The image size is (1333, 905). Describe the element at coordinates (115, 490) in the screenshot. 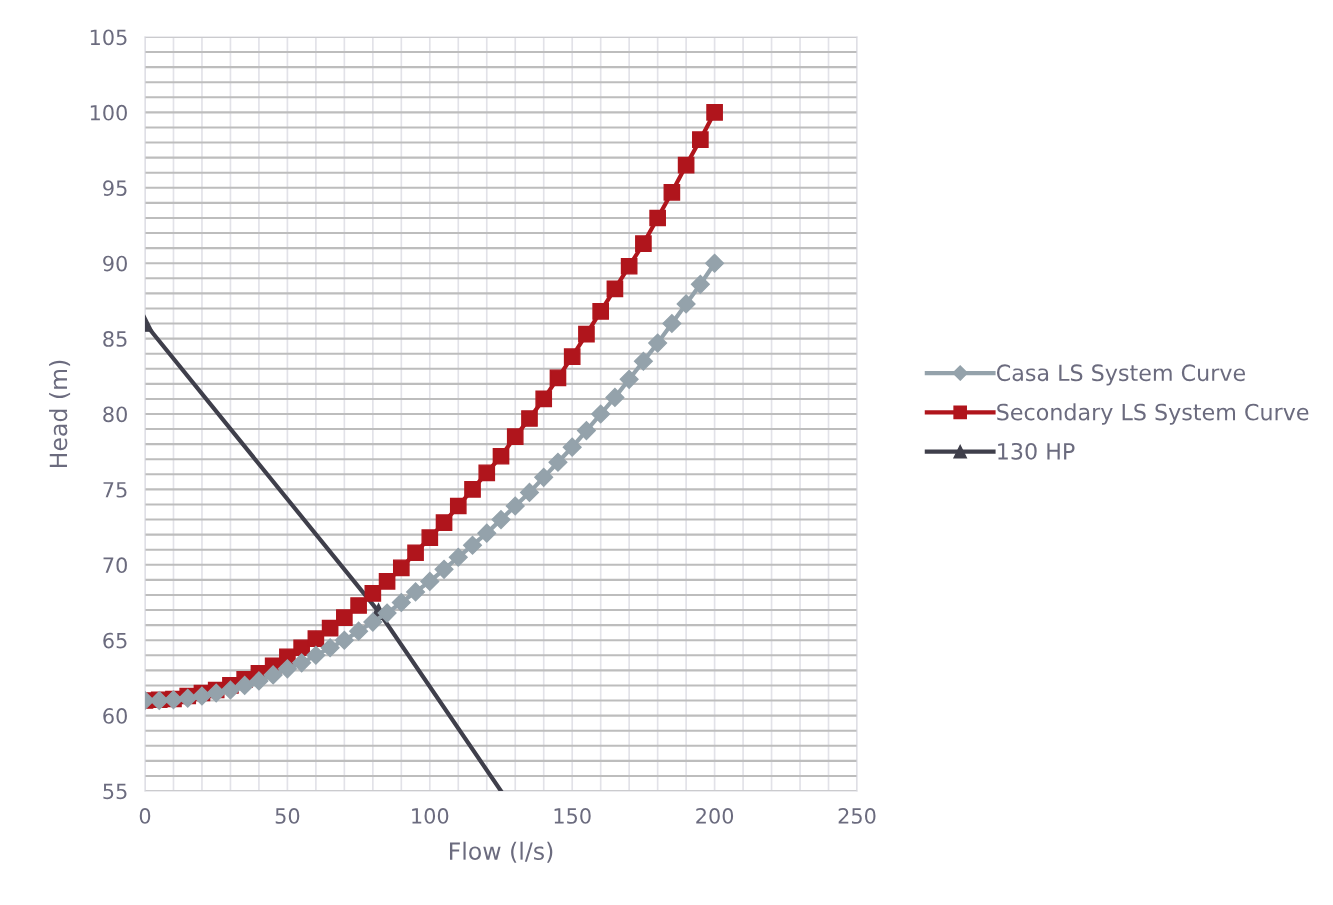

I see `y-tick-label: 75` at that location.